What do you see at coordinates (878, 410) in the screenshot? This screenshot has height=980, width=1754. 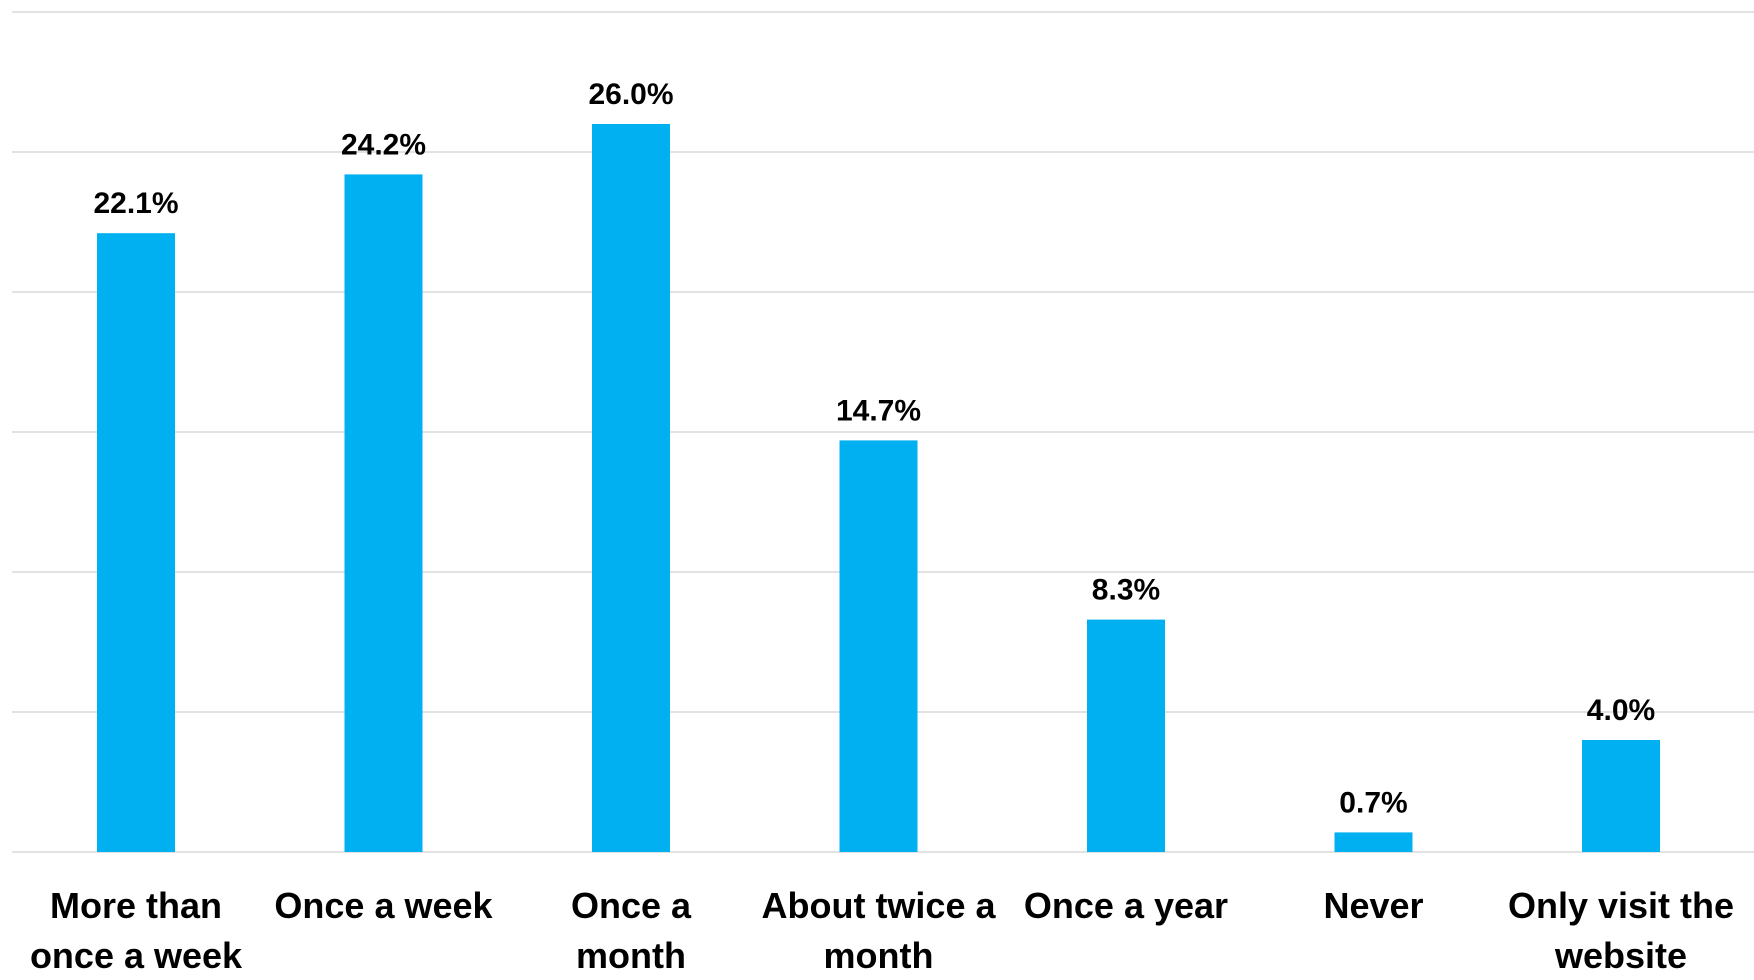 I see `data-label: 14.7%` at bounding box center [878, 410].